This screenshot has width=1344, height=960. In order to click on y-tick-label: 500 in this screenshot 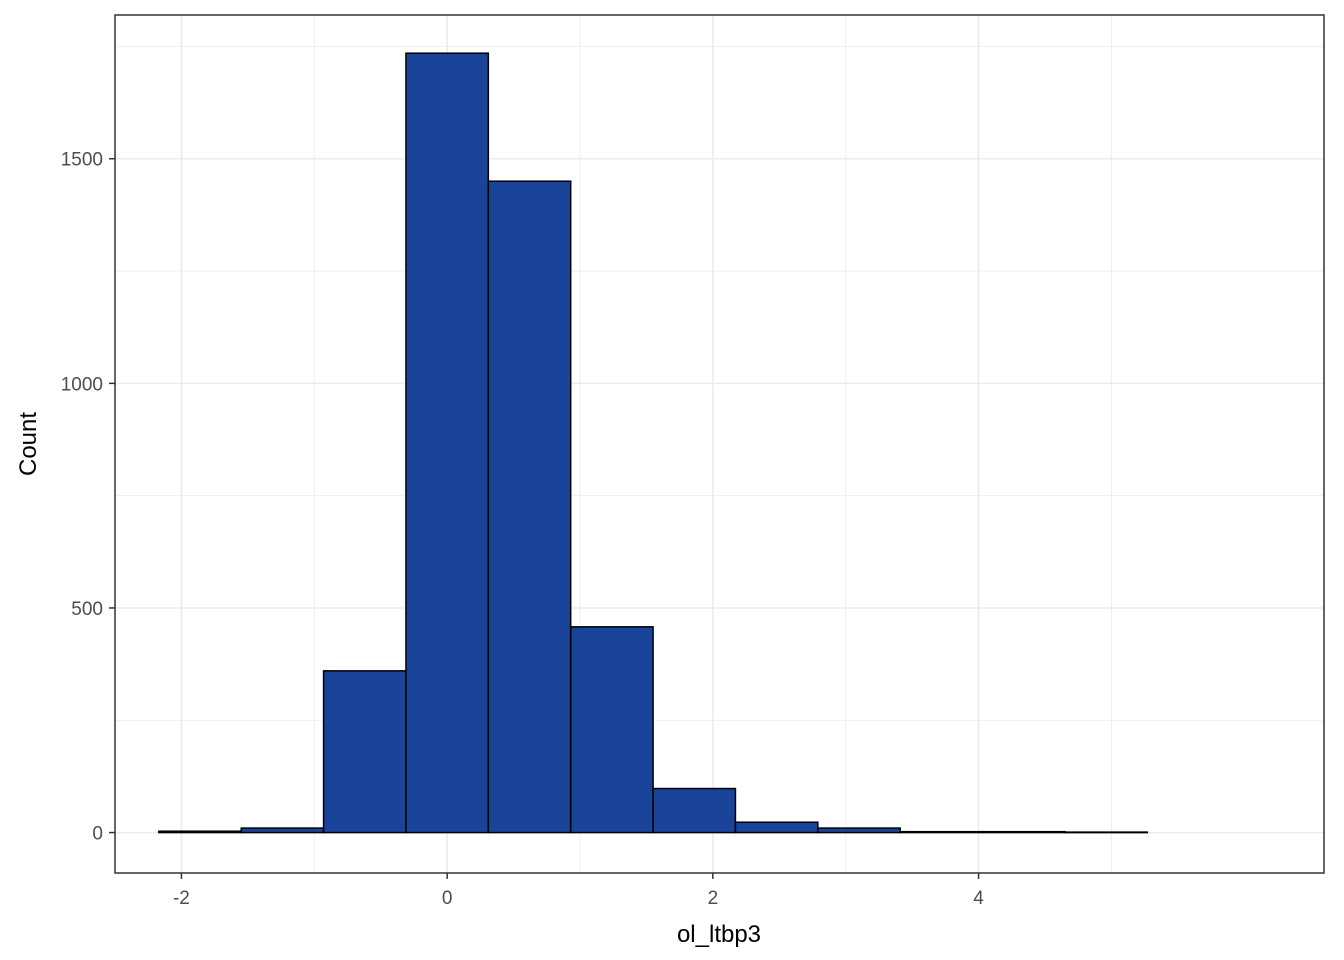, I will do `click(87, 609)`.